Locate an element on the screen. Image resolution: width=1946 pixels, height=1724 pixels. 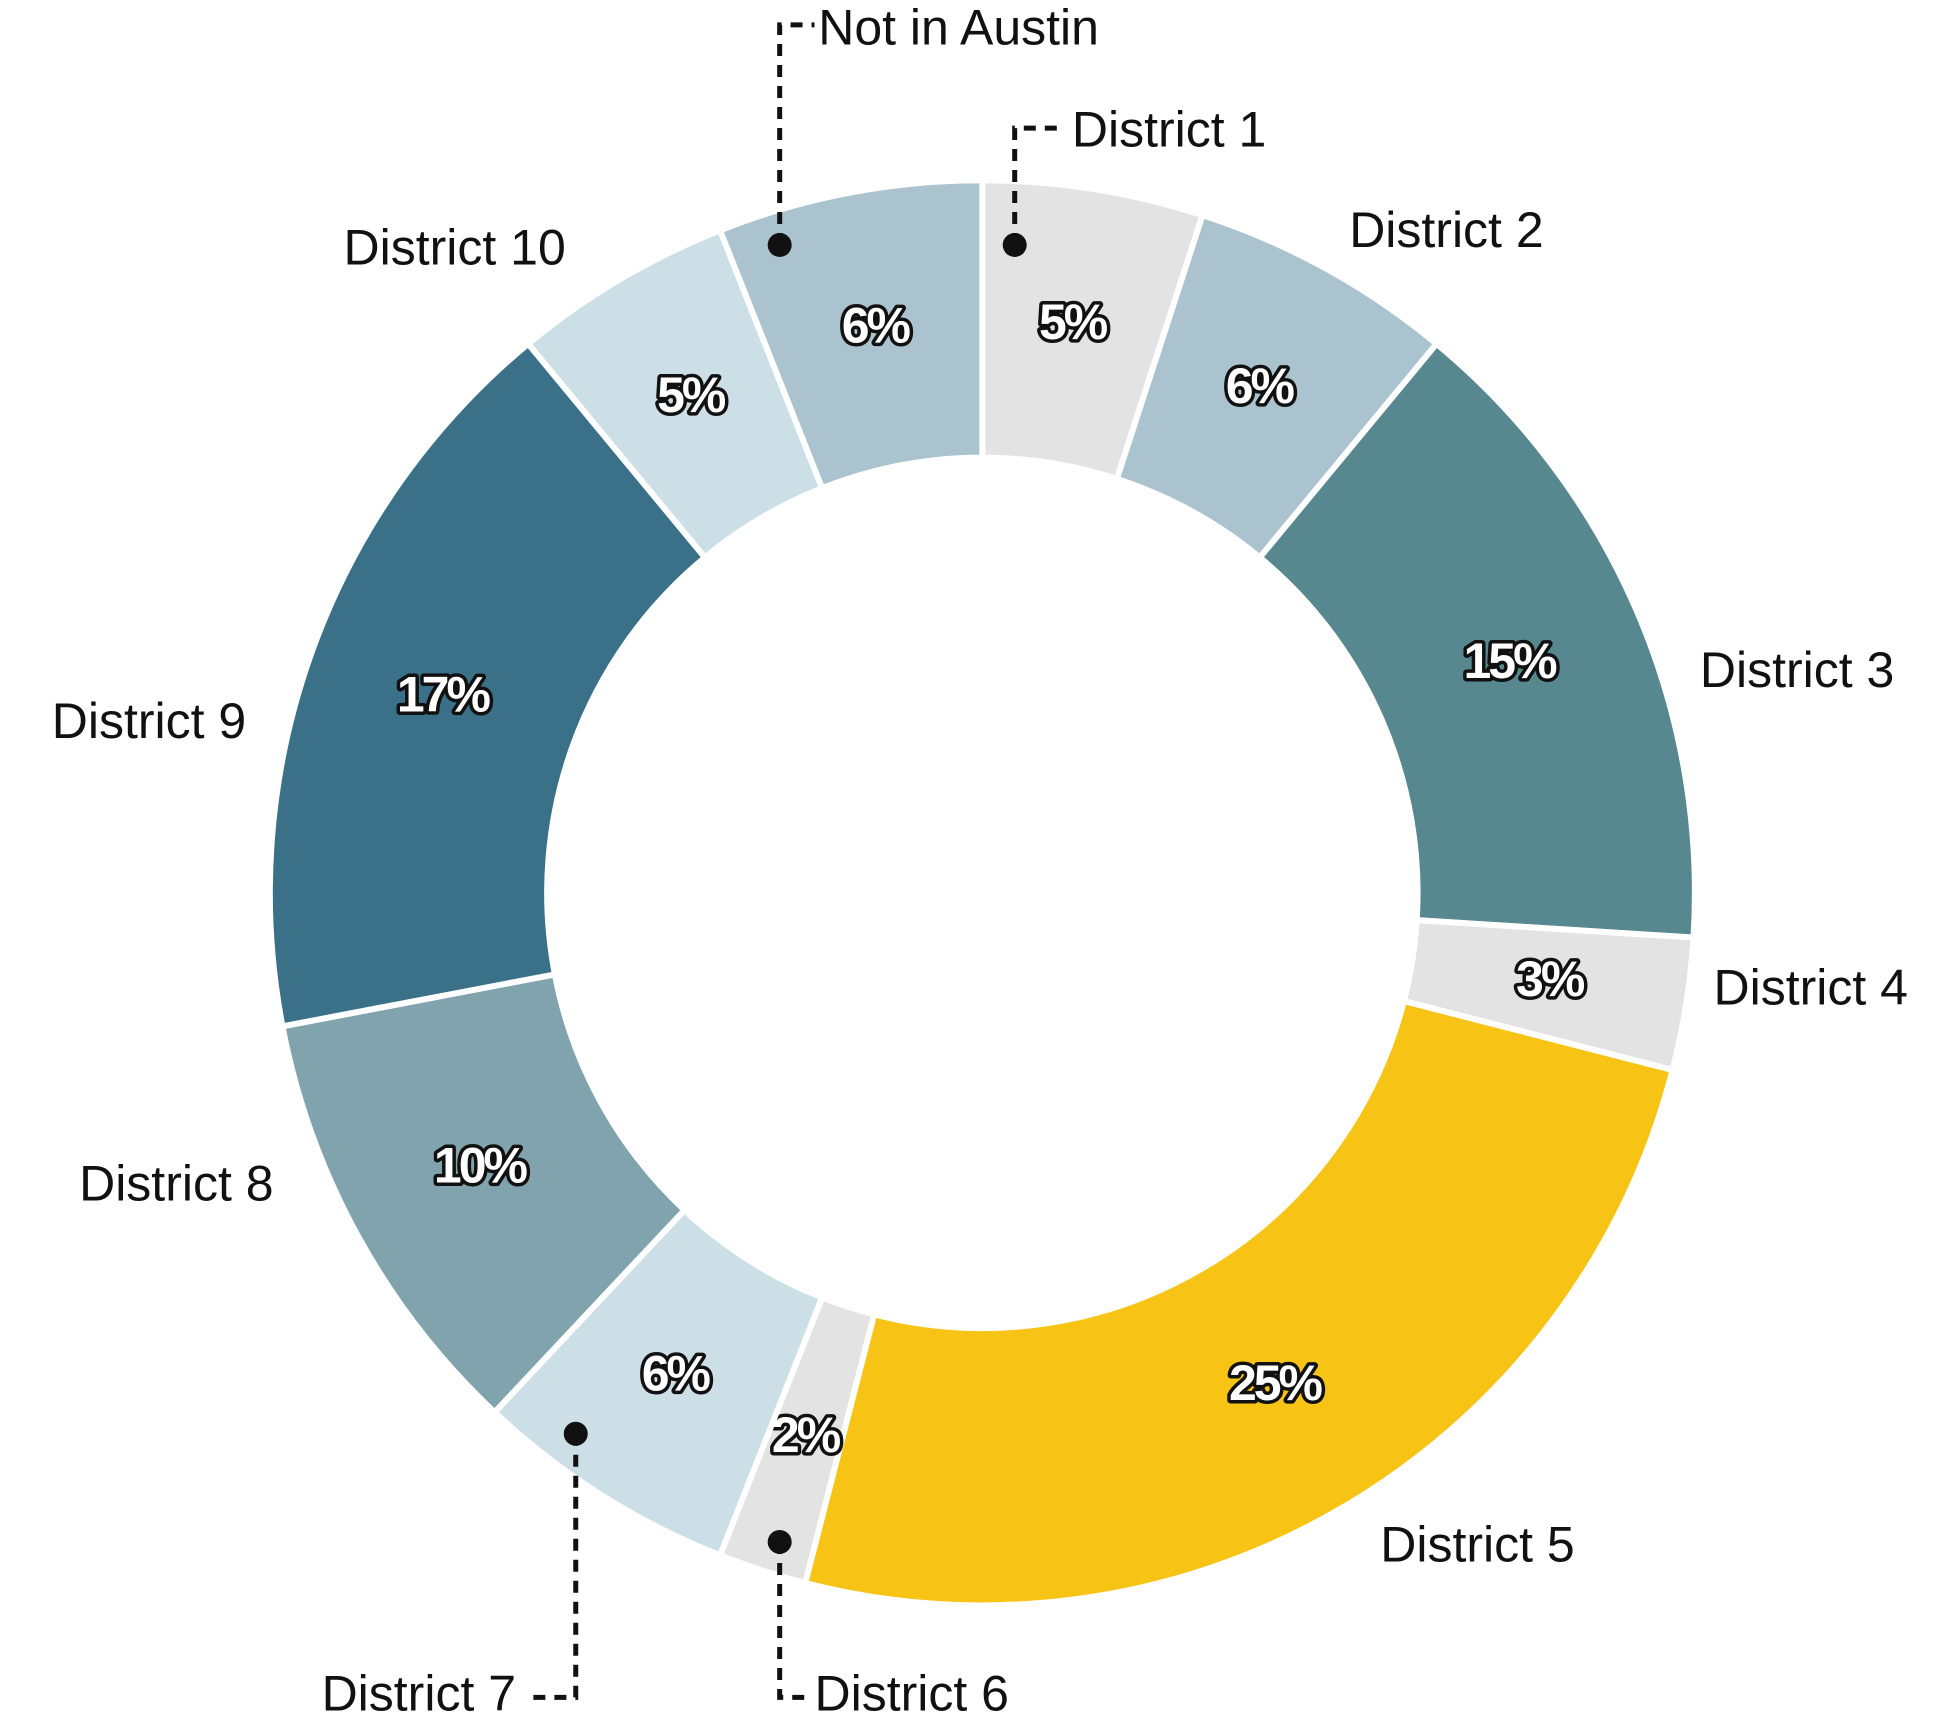
category-label: District 4 is located at coordinates (1811, 987).